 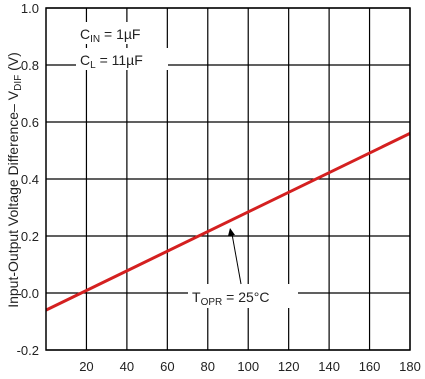 What do you see at coordinates (30, 8) in the screenshot?
I see `y-tick-label: 1.0` at bounding box center [30, 8].